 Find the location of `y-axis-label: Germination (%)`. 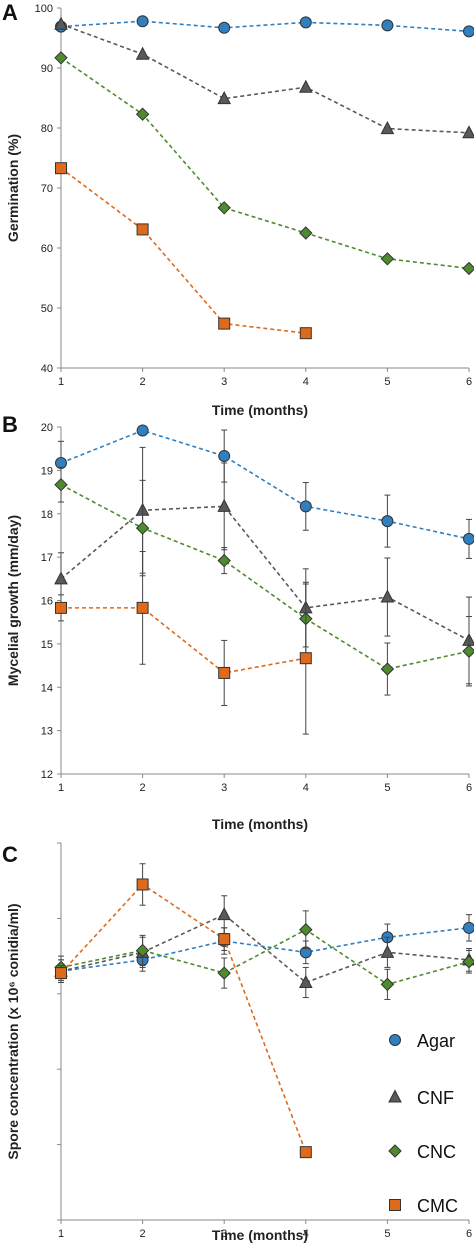

y-axis-label: Germination (%) is located at coordinates (13, 188).